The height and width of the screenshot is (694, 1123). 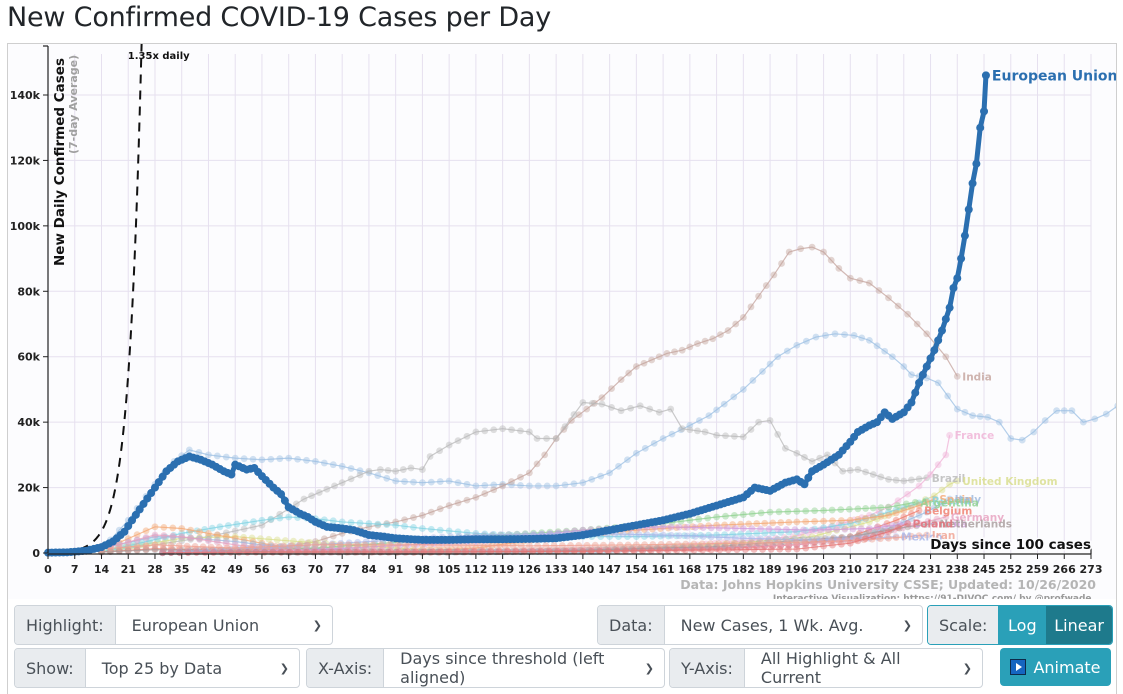 I want to click on x-tick-label: 28, so click(x=154, y=569).